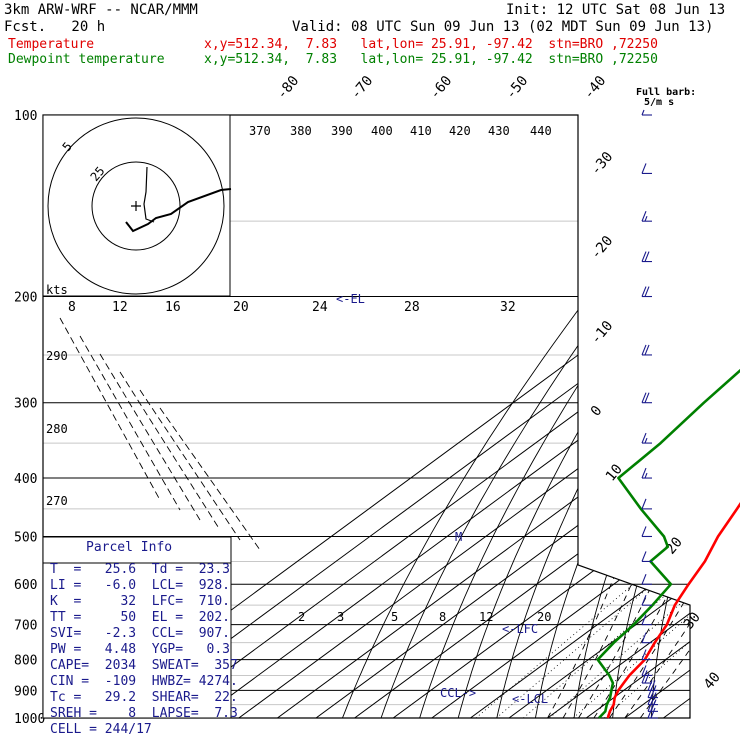 This screenshot has width=740, height=740. What do you see at coordinates (144, 713) in the screenshot?
I see `parcel-row: SREH = 8 LAPSE= 7.3` at bounding box center [144, 713].